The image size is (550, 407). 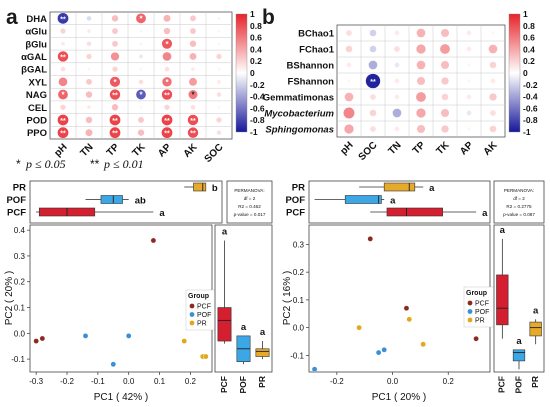 I want to click on top-box-letter: b, so click(x=215, y=188).